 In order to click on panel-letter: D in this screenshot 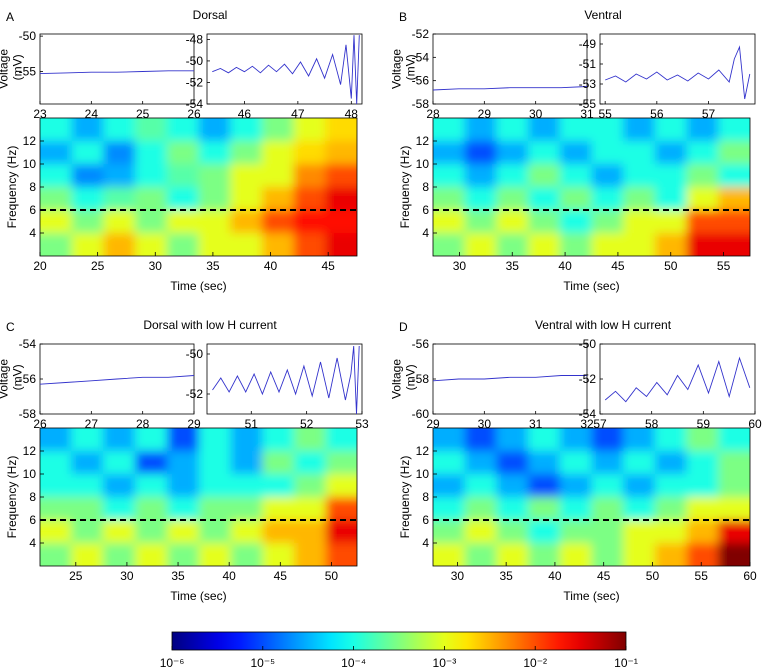, I will do `click(403, 327)`.